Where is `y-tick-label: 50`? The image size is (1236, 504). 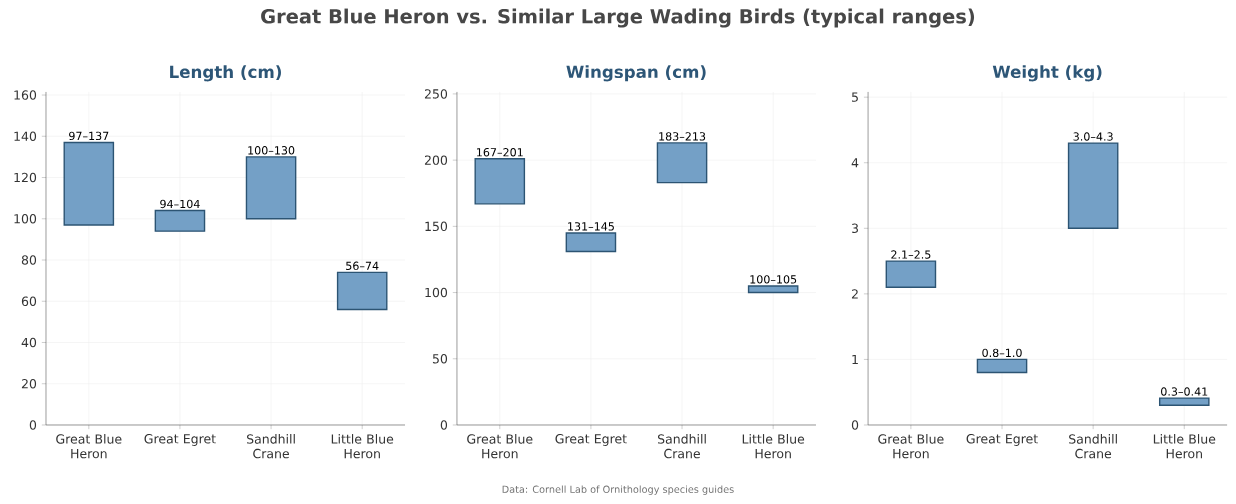 y-tick-label: 50 is located at coordinates (440, 359).